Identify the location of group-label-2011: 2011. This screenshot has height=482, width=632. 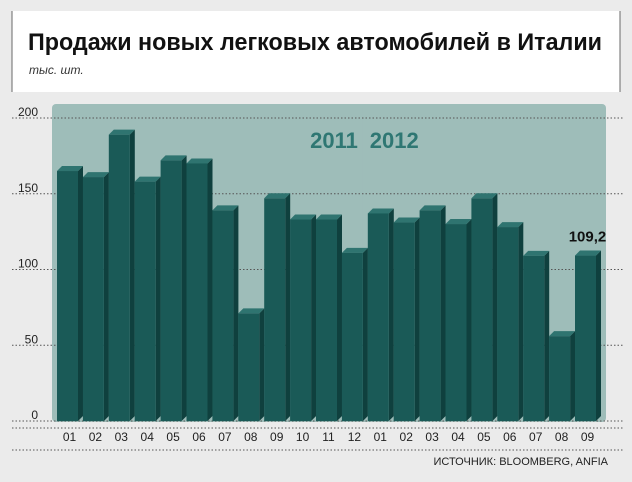
(334, 140).